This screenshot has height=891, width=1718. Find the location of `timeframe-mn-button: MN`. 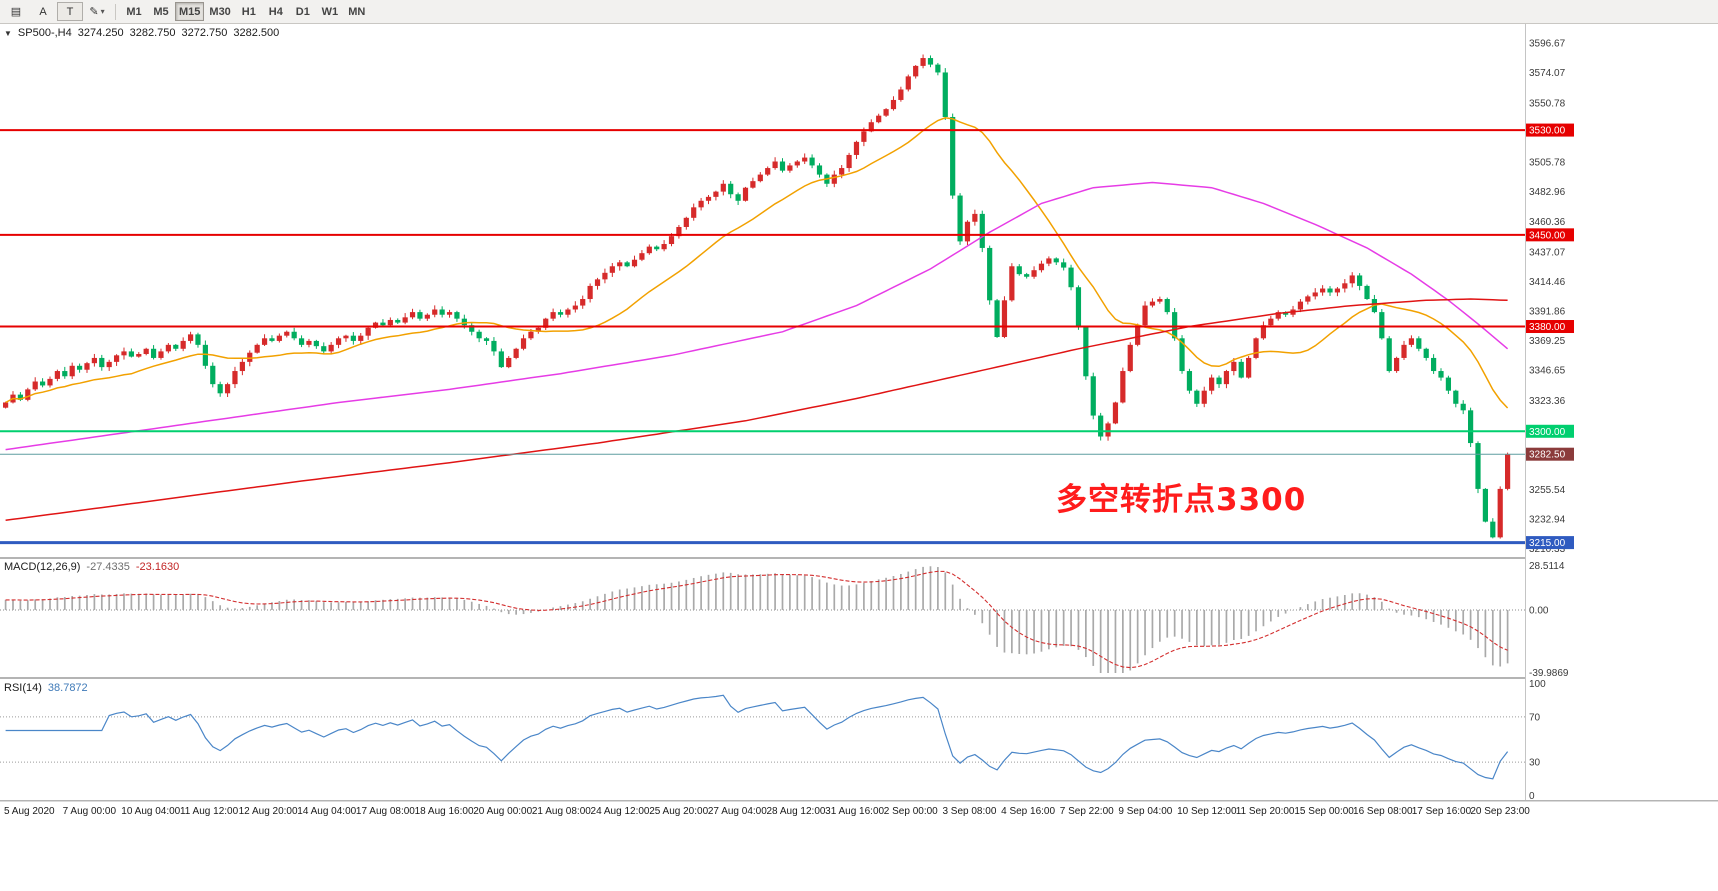

timeframe-mn-button: MN is located at coordinates (357, 11).